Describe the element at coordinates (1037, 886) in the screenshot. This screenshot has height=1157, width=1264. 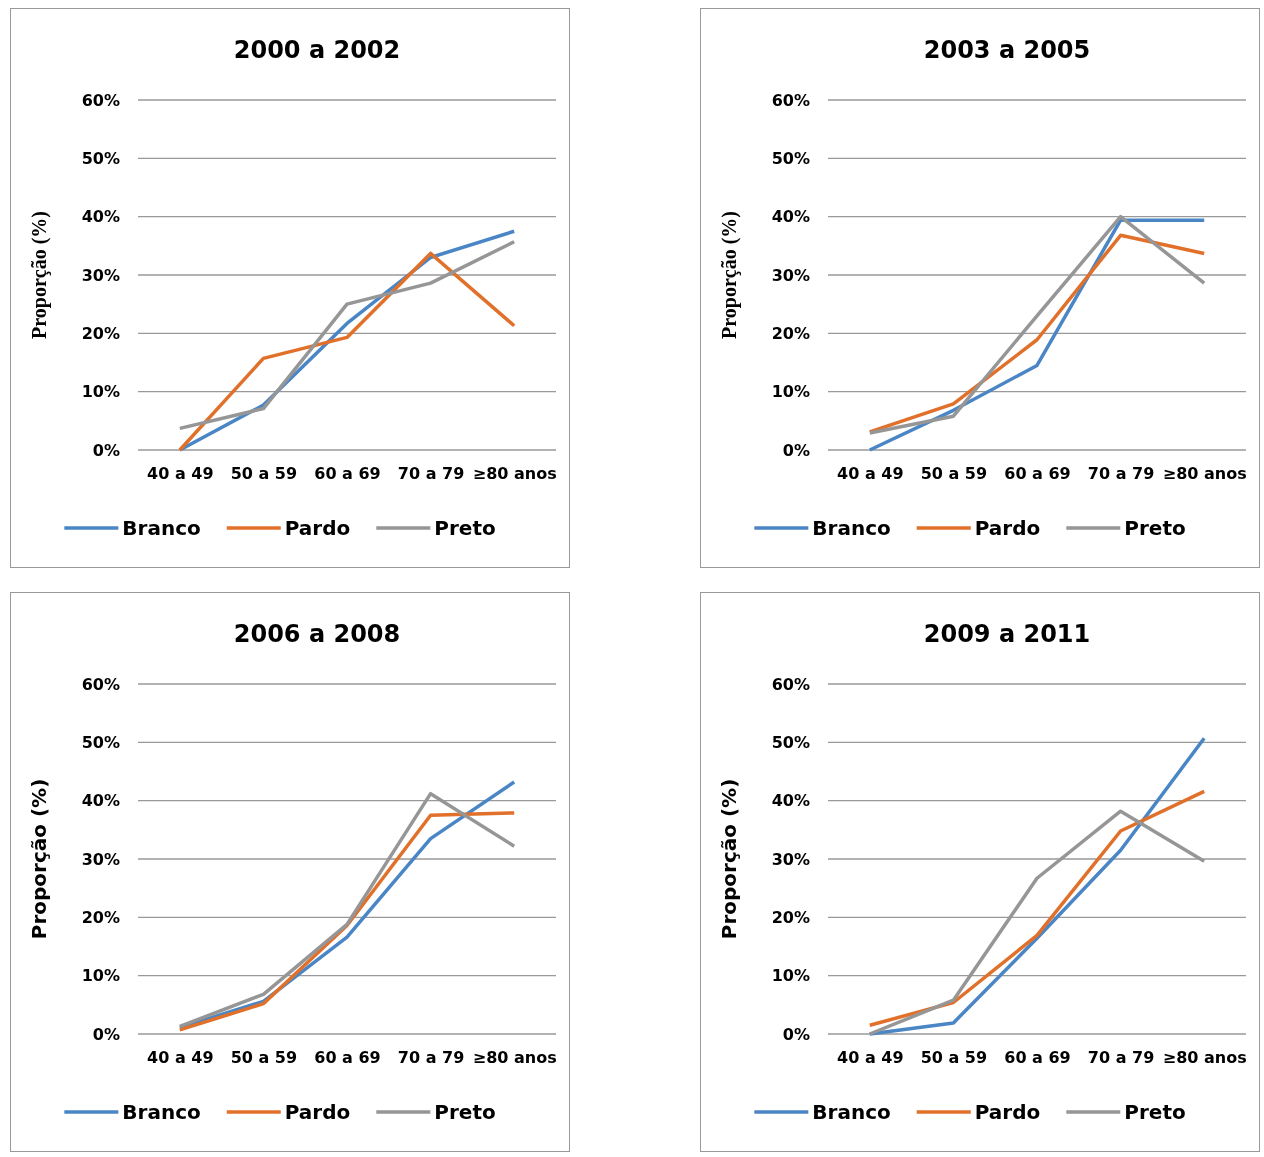
I see `line-series` at that location.